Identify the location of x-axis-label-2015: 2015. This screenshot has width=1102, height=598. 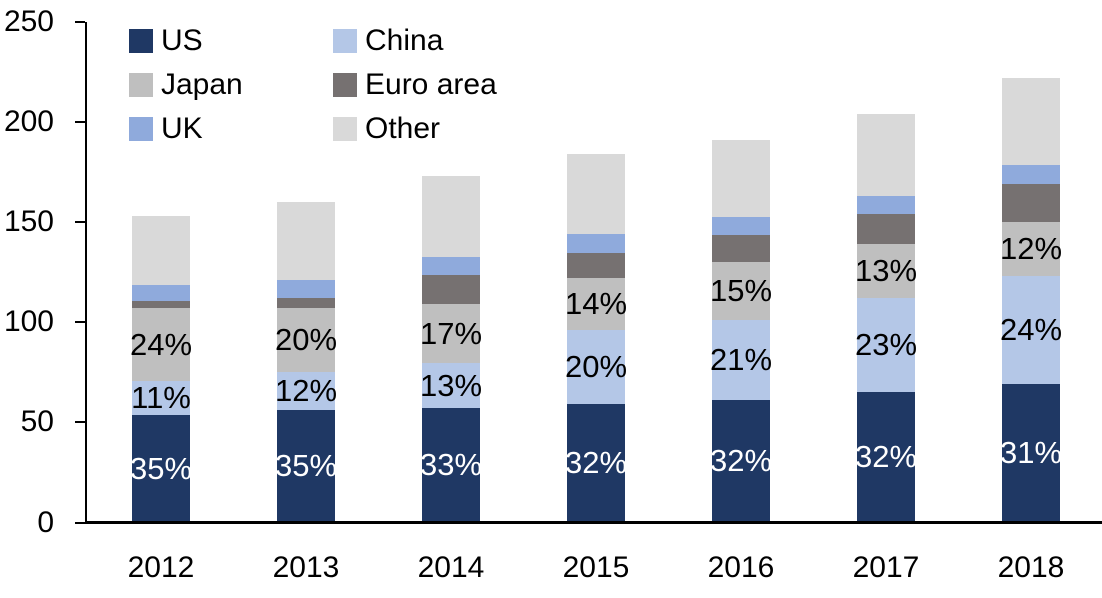
(596, 567).